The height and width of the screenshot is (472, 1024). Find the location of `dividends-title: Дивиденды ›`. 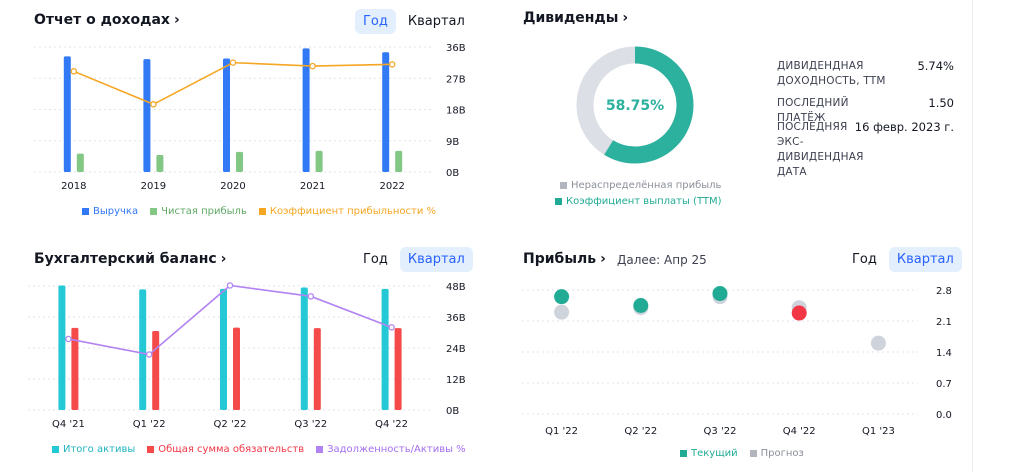

dividends-title: Дивиденды › is located at coordinates (575, 18).